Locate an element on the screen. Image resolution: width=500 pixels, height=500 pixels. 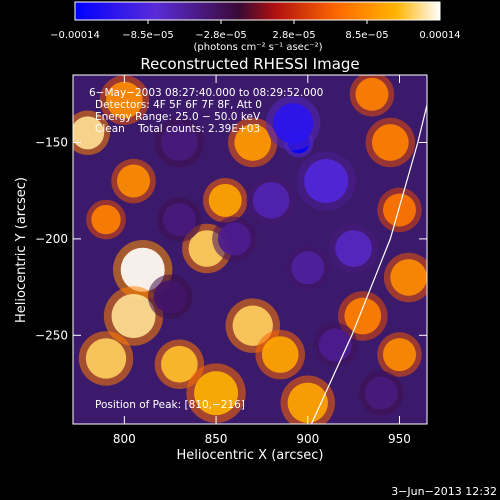
annotation-peak: Position of Peak: [810,−216] is located at coordinates (170, 405).